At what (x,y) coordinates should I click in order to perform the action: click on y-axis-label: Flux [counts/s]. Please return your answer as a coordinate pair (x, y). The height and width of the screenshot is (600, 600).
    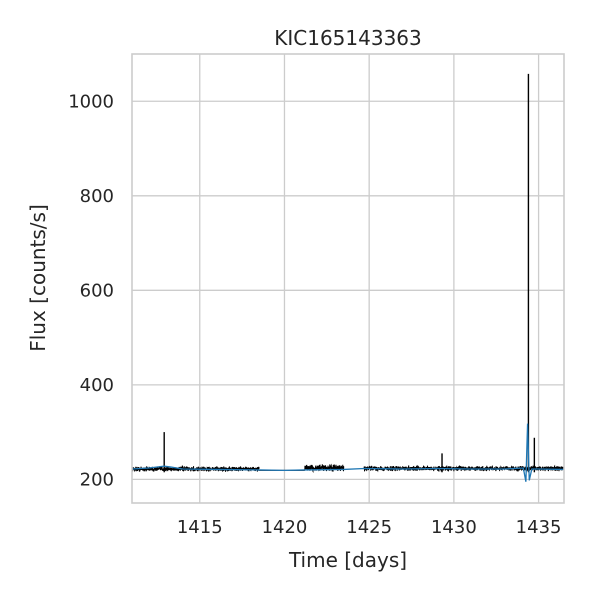
    Looking at the image, I should click on (38, 278).